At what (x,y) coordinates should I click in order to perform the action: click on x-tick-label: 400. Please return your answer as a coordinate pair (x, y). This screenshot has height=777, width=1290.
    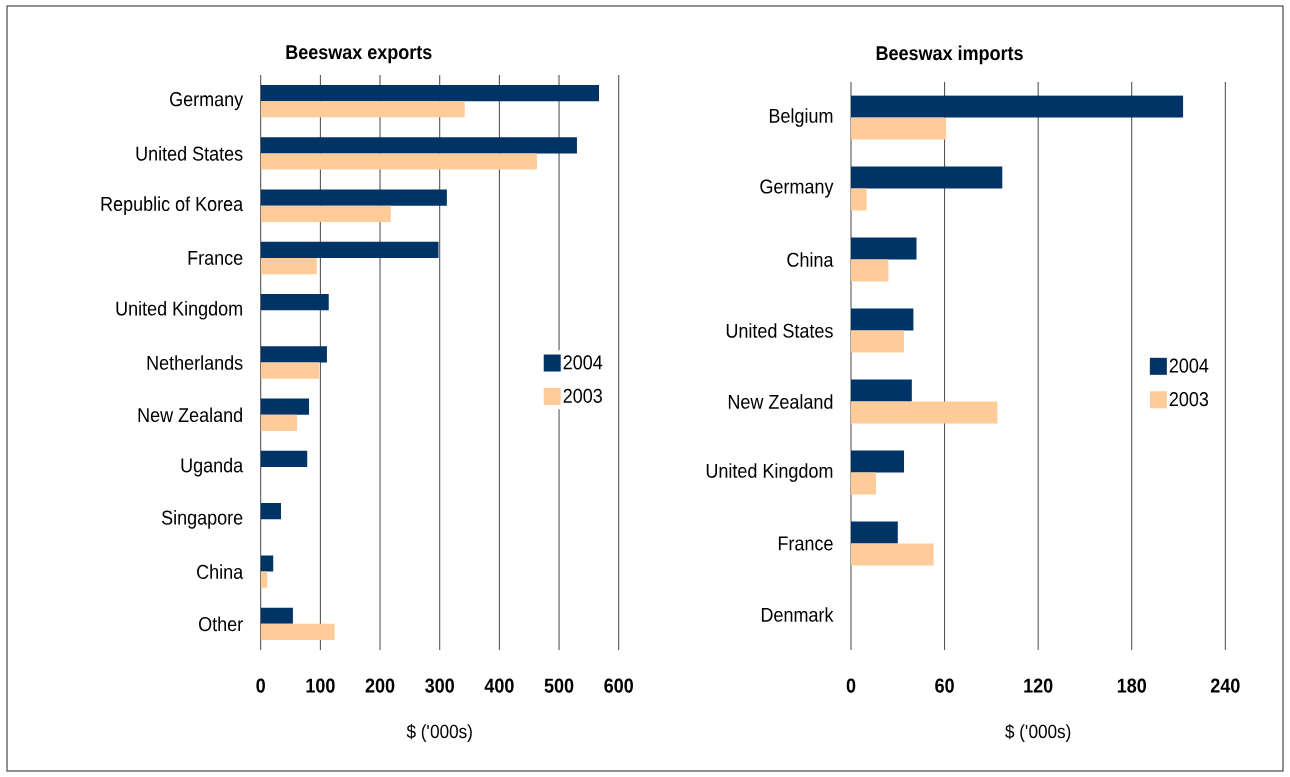
    Looking at the image, I should click on (499, 685).